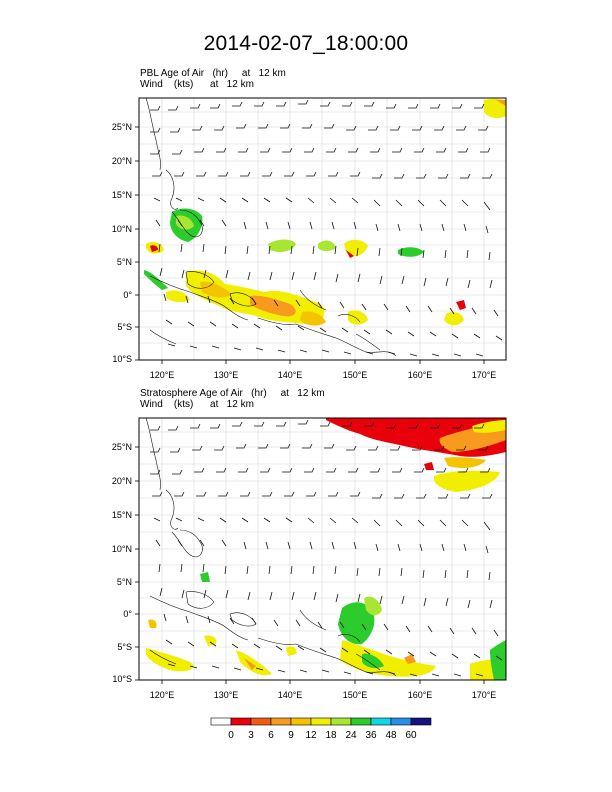 The width and height of the screenshot is (612, 792). I want to click on pbl-lon-label: 170°E, so click(484, 375).